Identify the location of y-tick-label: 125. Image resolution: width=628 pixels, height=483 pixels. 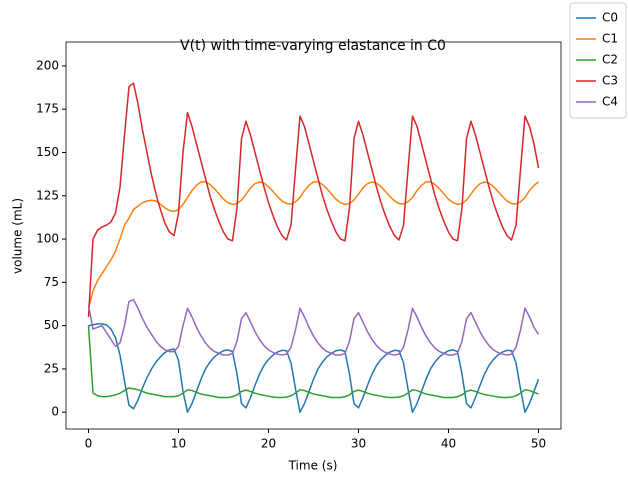
(47, 195).